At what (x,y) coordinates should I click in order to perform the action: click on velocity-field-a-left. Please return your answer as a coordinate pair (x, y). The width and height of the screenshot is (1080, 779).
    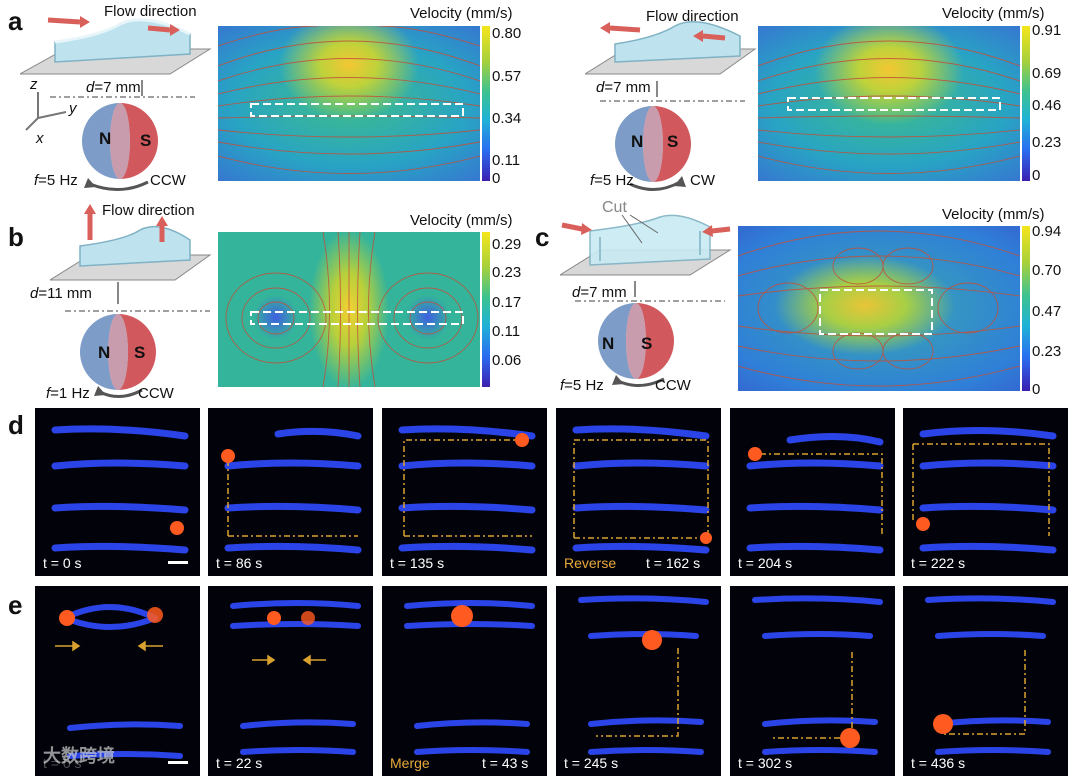
    Looking at the image, I should click on (349, 103).